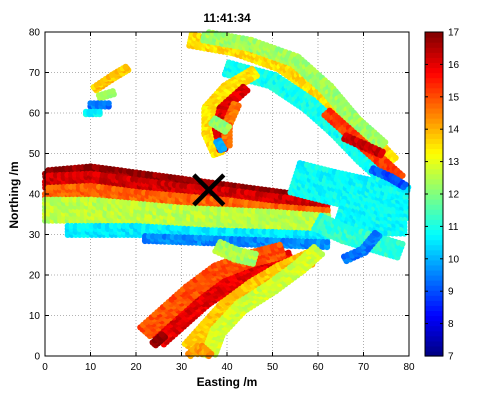  What do you see at coordinates (227, 382) in the screenshot?
I see `x-axis-label: Easting /m` at bounding box center [227, 382].